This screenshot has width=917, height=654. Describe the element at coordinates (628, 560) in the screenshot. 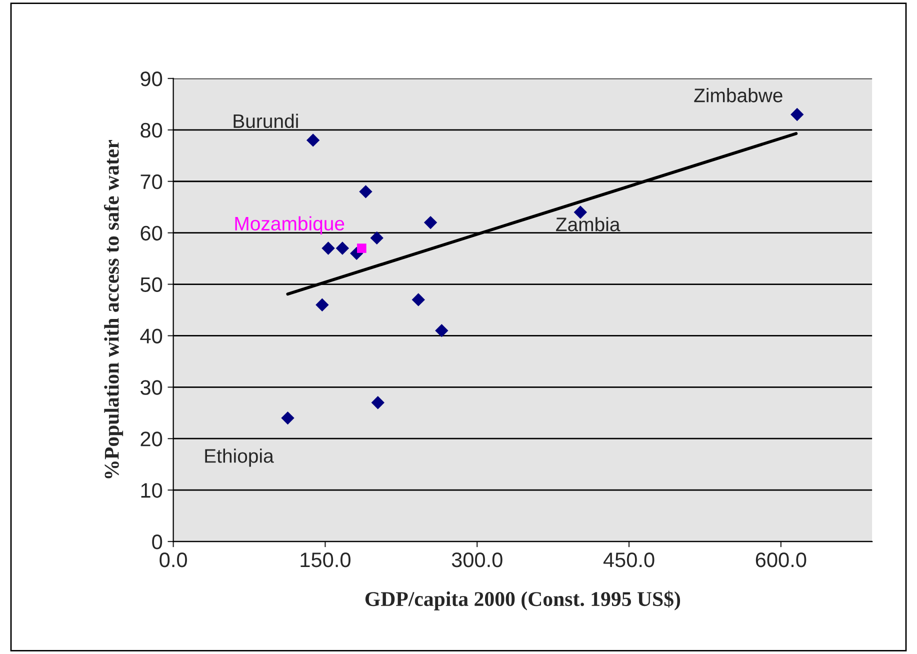

I see `x-tick-label: 450.0` at that location.